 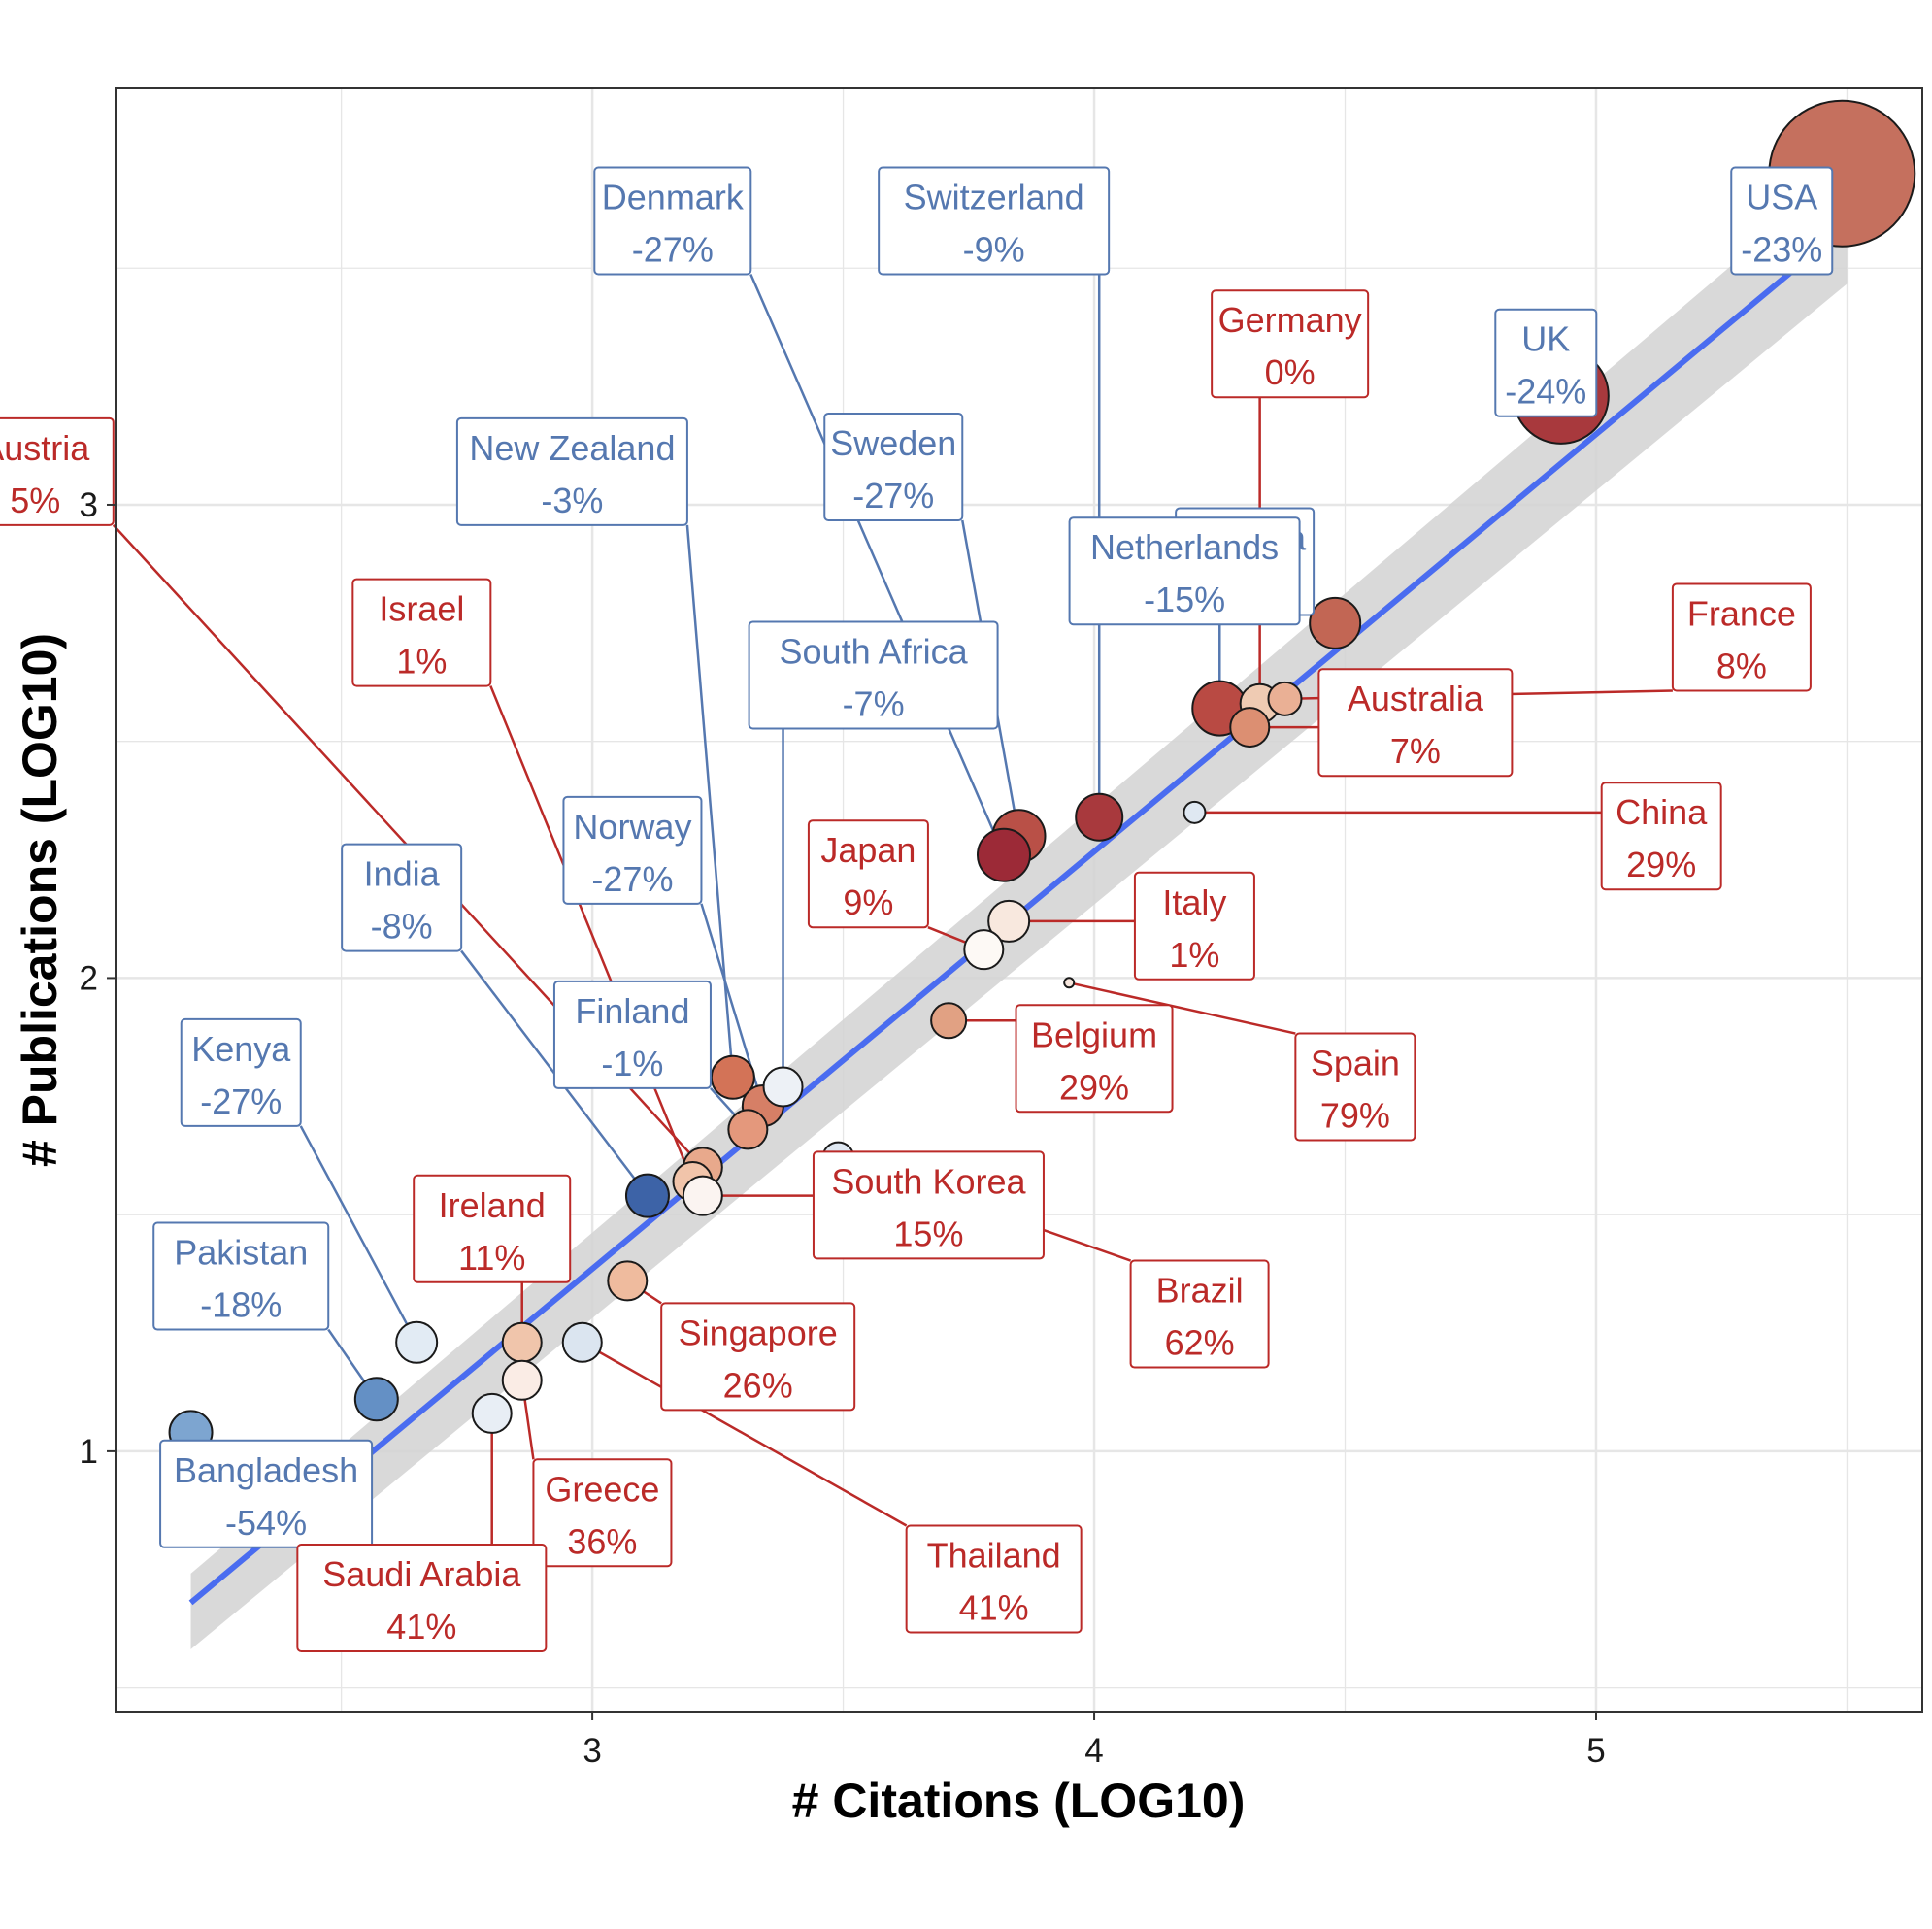 I want to click on label-south-korea: South Korea 15%, so click(x=929, y=1205).